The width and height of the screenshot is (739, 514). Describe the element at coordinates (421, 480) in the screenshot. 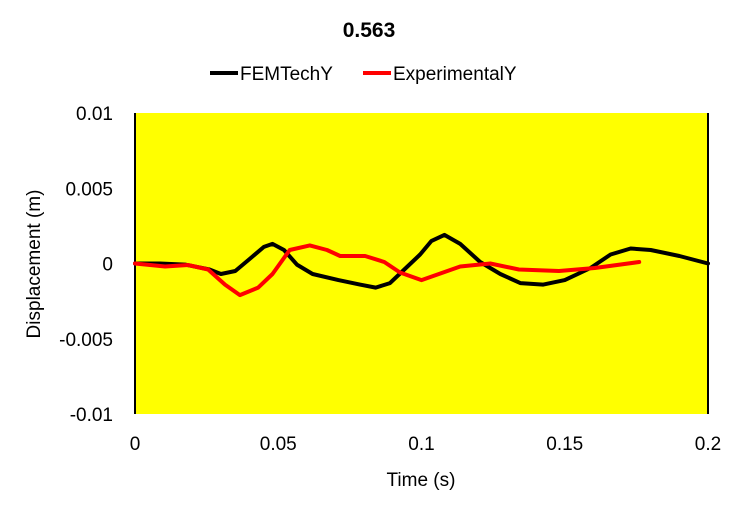

I see `x-axis-label: Time (s)` at that location.